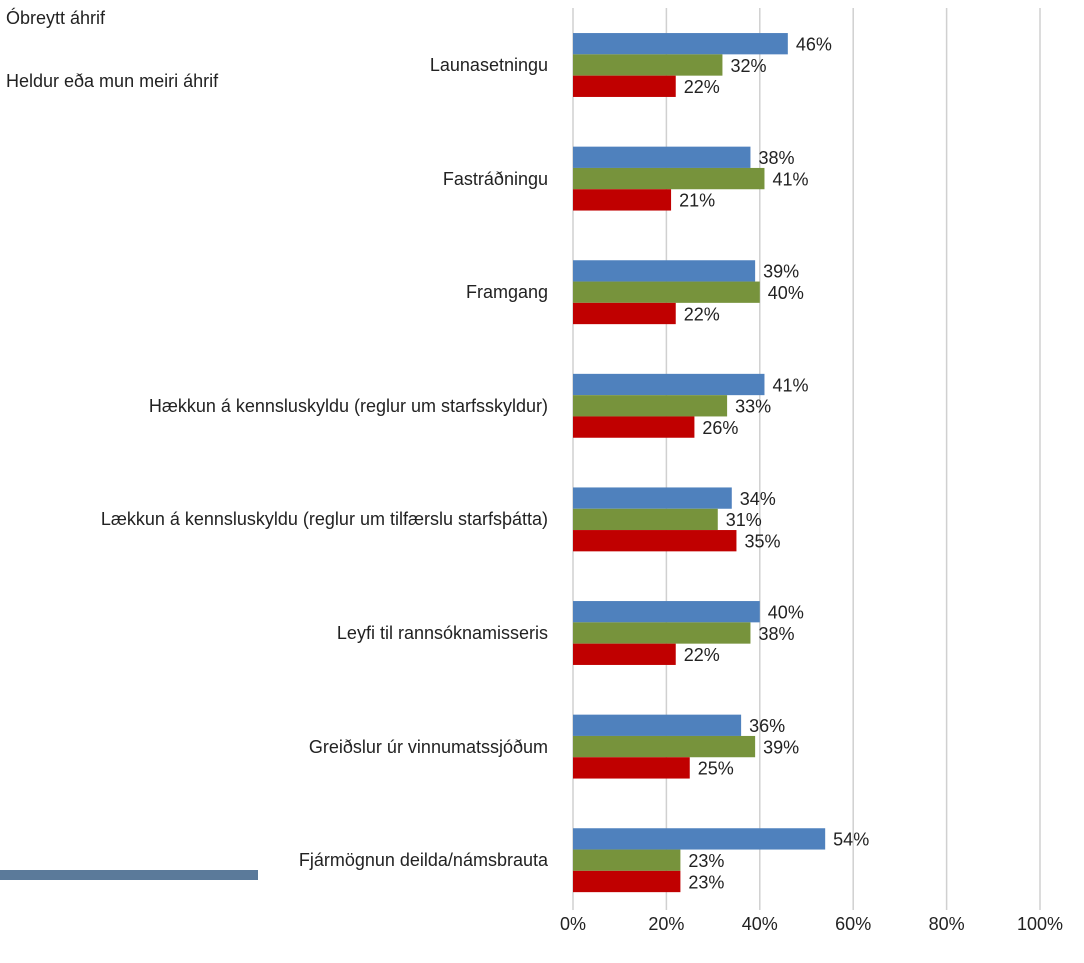  What do you see at coordinates (853, 924) in the screenshot?
I see `x-tick-label: 60%` at bounding box center [853, 924].